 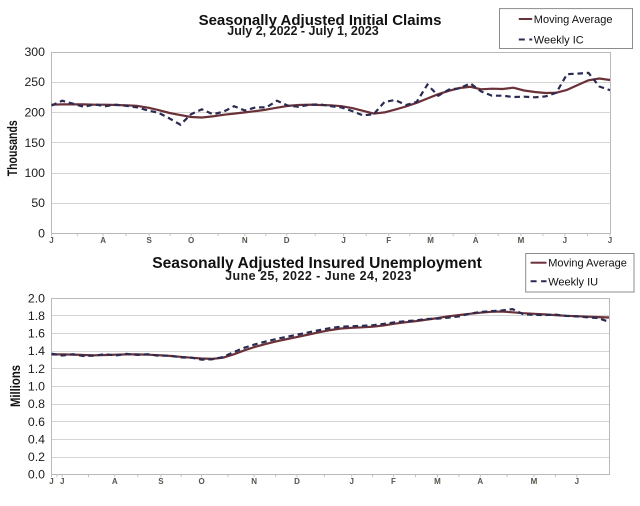 What do you see at coordinates (36, 457) in the screenshot?
I see `svg-text: 0.2` at bounding box center [36, 457].